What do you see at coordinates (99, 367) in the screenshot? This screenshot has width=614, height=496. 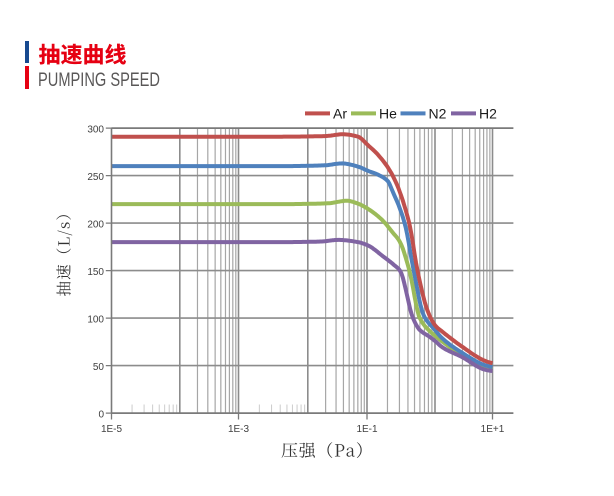 I see `svg-text: 50` at bounding box center [99, 367].